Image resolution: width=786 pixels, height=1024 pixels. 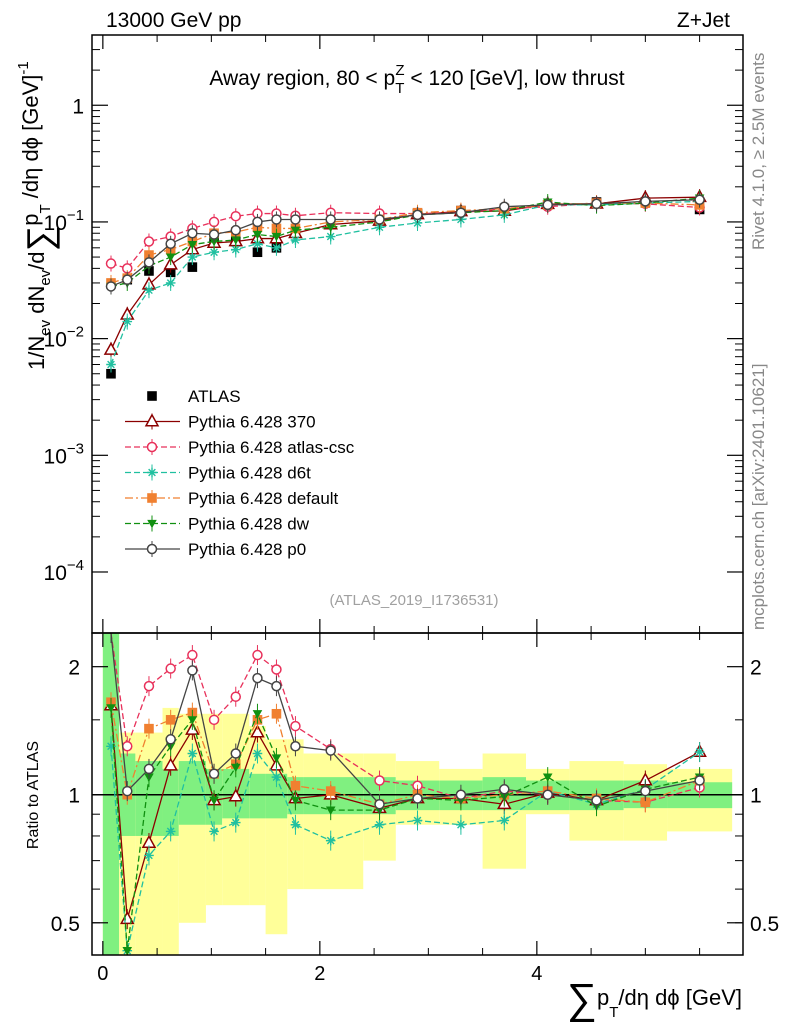 What do you see at coordinates (758, 151) in the screenshot?
I see `rivet-label: Rivet 4.1.0, ≥ 2.5M events` at bounding box center [758, 151].